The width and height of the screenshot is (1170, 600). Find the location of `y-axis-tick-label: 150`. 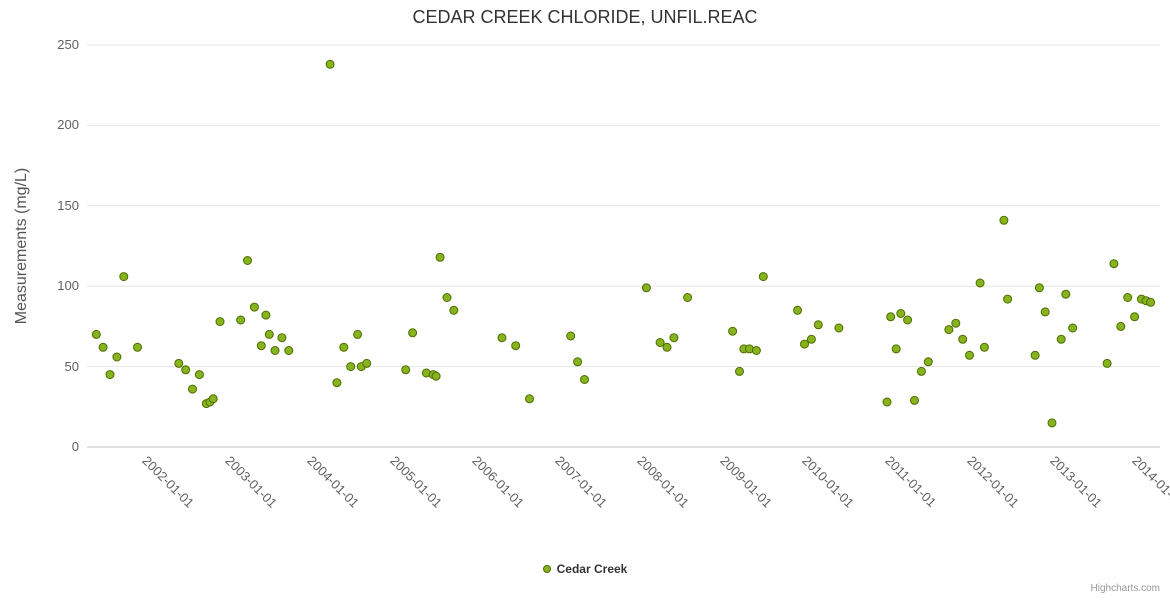

y-axis-tick-label: 150 is located at coordinates (68, 205).